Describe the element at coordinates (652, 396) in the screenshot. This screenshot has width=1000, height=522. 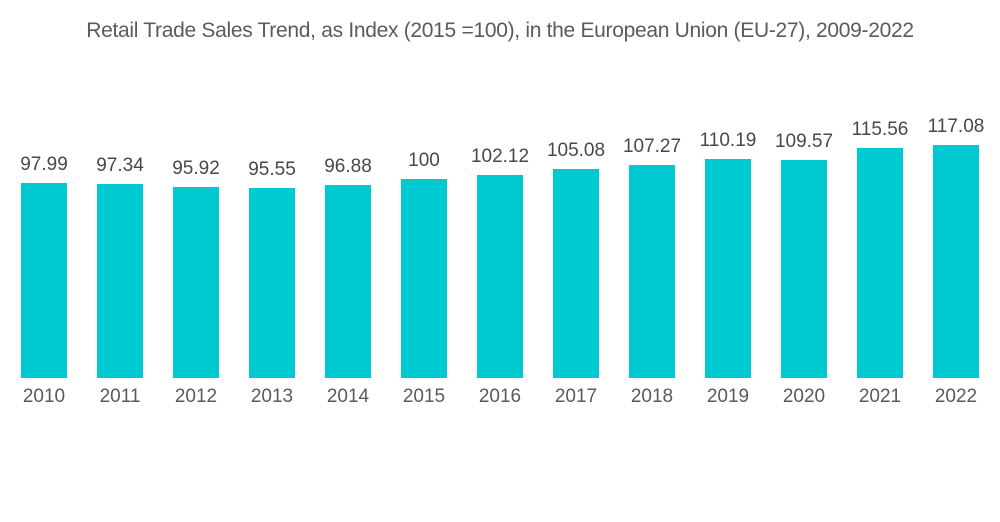
I see `x-axis-label: 2018` at that location.